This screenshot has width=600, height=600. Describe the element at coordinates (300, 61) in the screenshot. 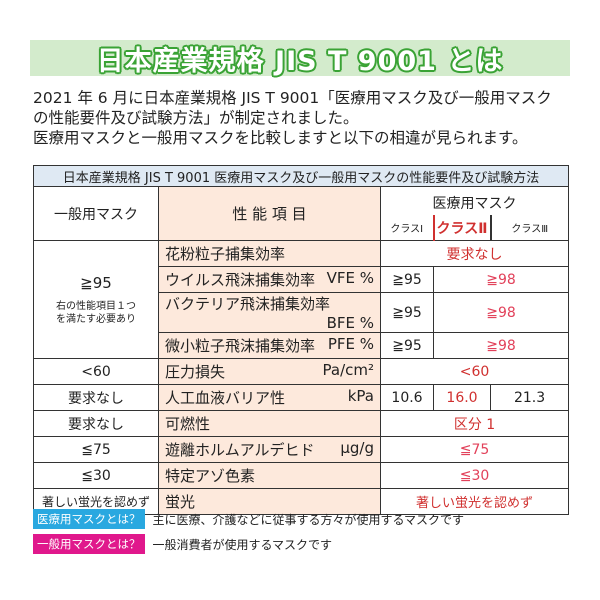

I see `page-title: 日本産業規格 JIS T 9001 とは` at that location.